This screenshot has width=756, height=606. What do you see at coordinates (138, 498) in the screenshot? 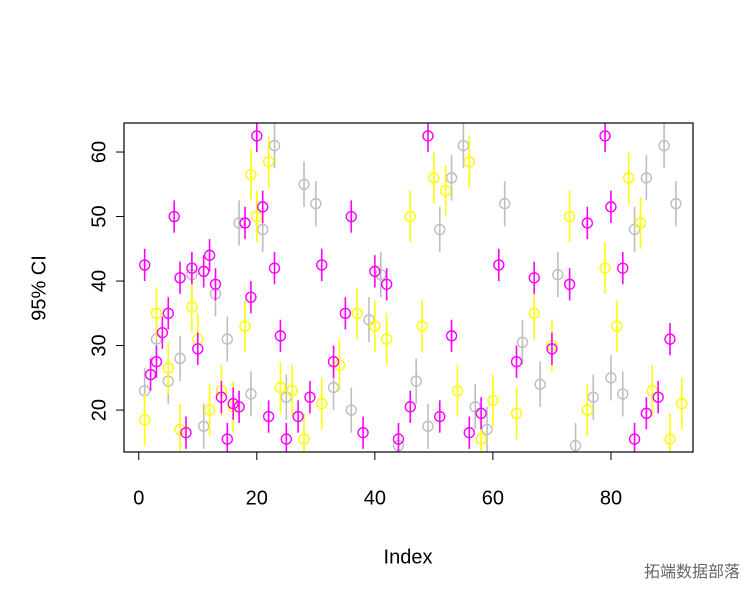
I see `x-tick-label: 0` at bounding box center [138, 498].